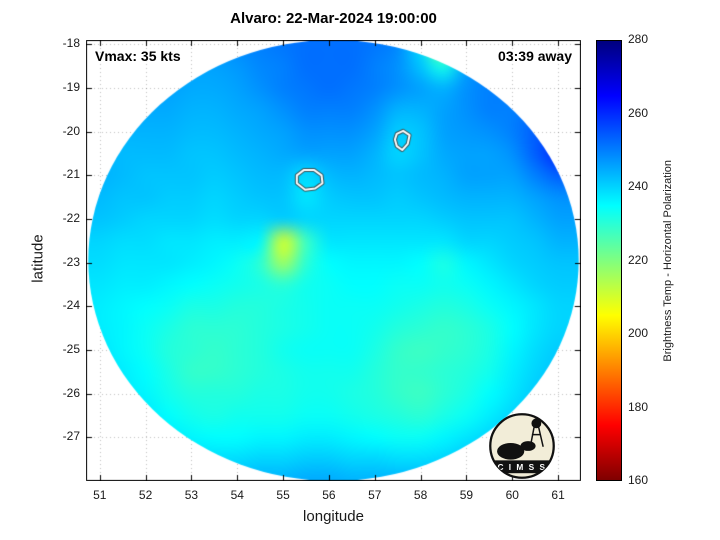  What do you see at coordinates (71, 218) in the screenshot?
I see `y-tick-label: -22` at bounding box center [71, 218].